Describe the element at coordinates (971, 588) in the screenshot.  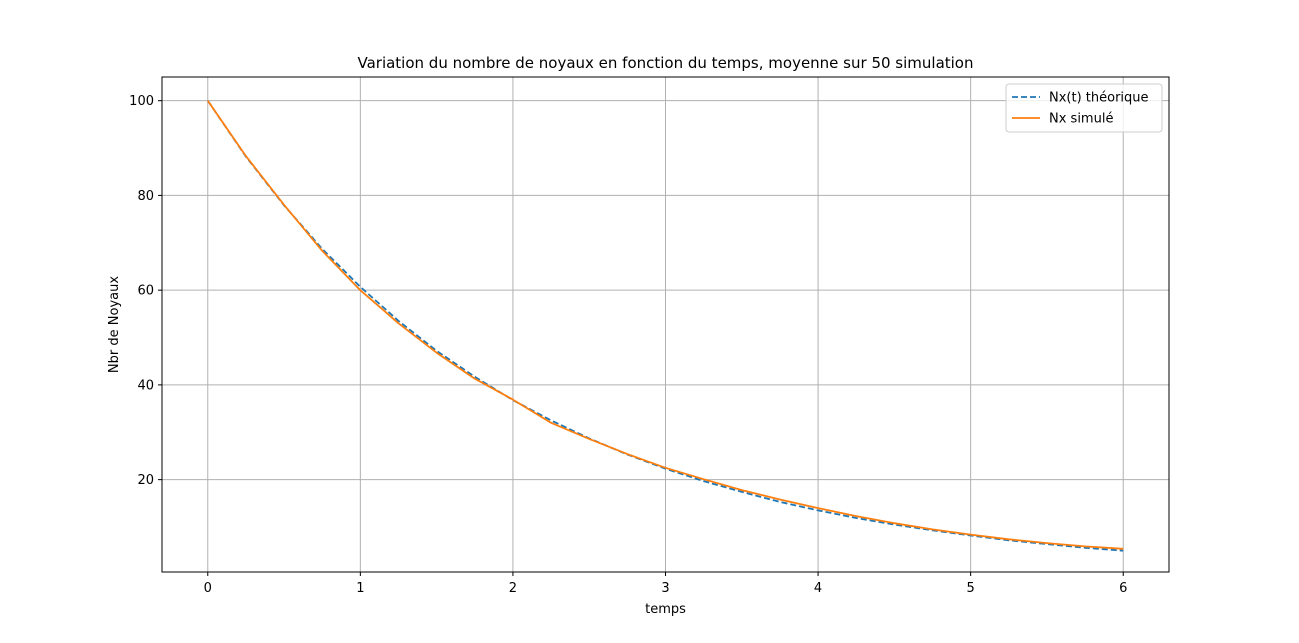
I see `x-tick-label: 5` at that location.